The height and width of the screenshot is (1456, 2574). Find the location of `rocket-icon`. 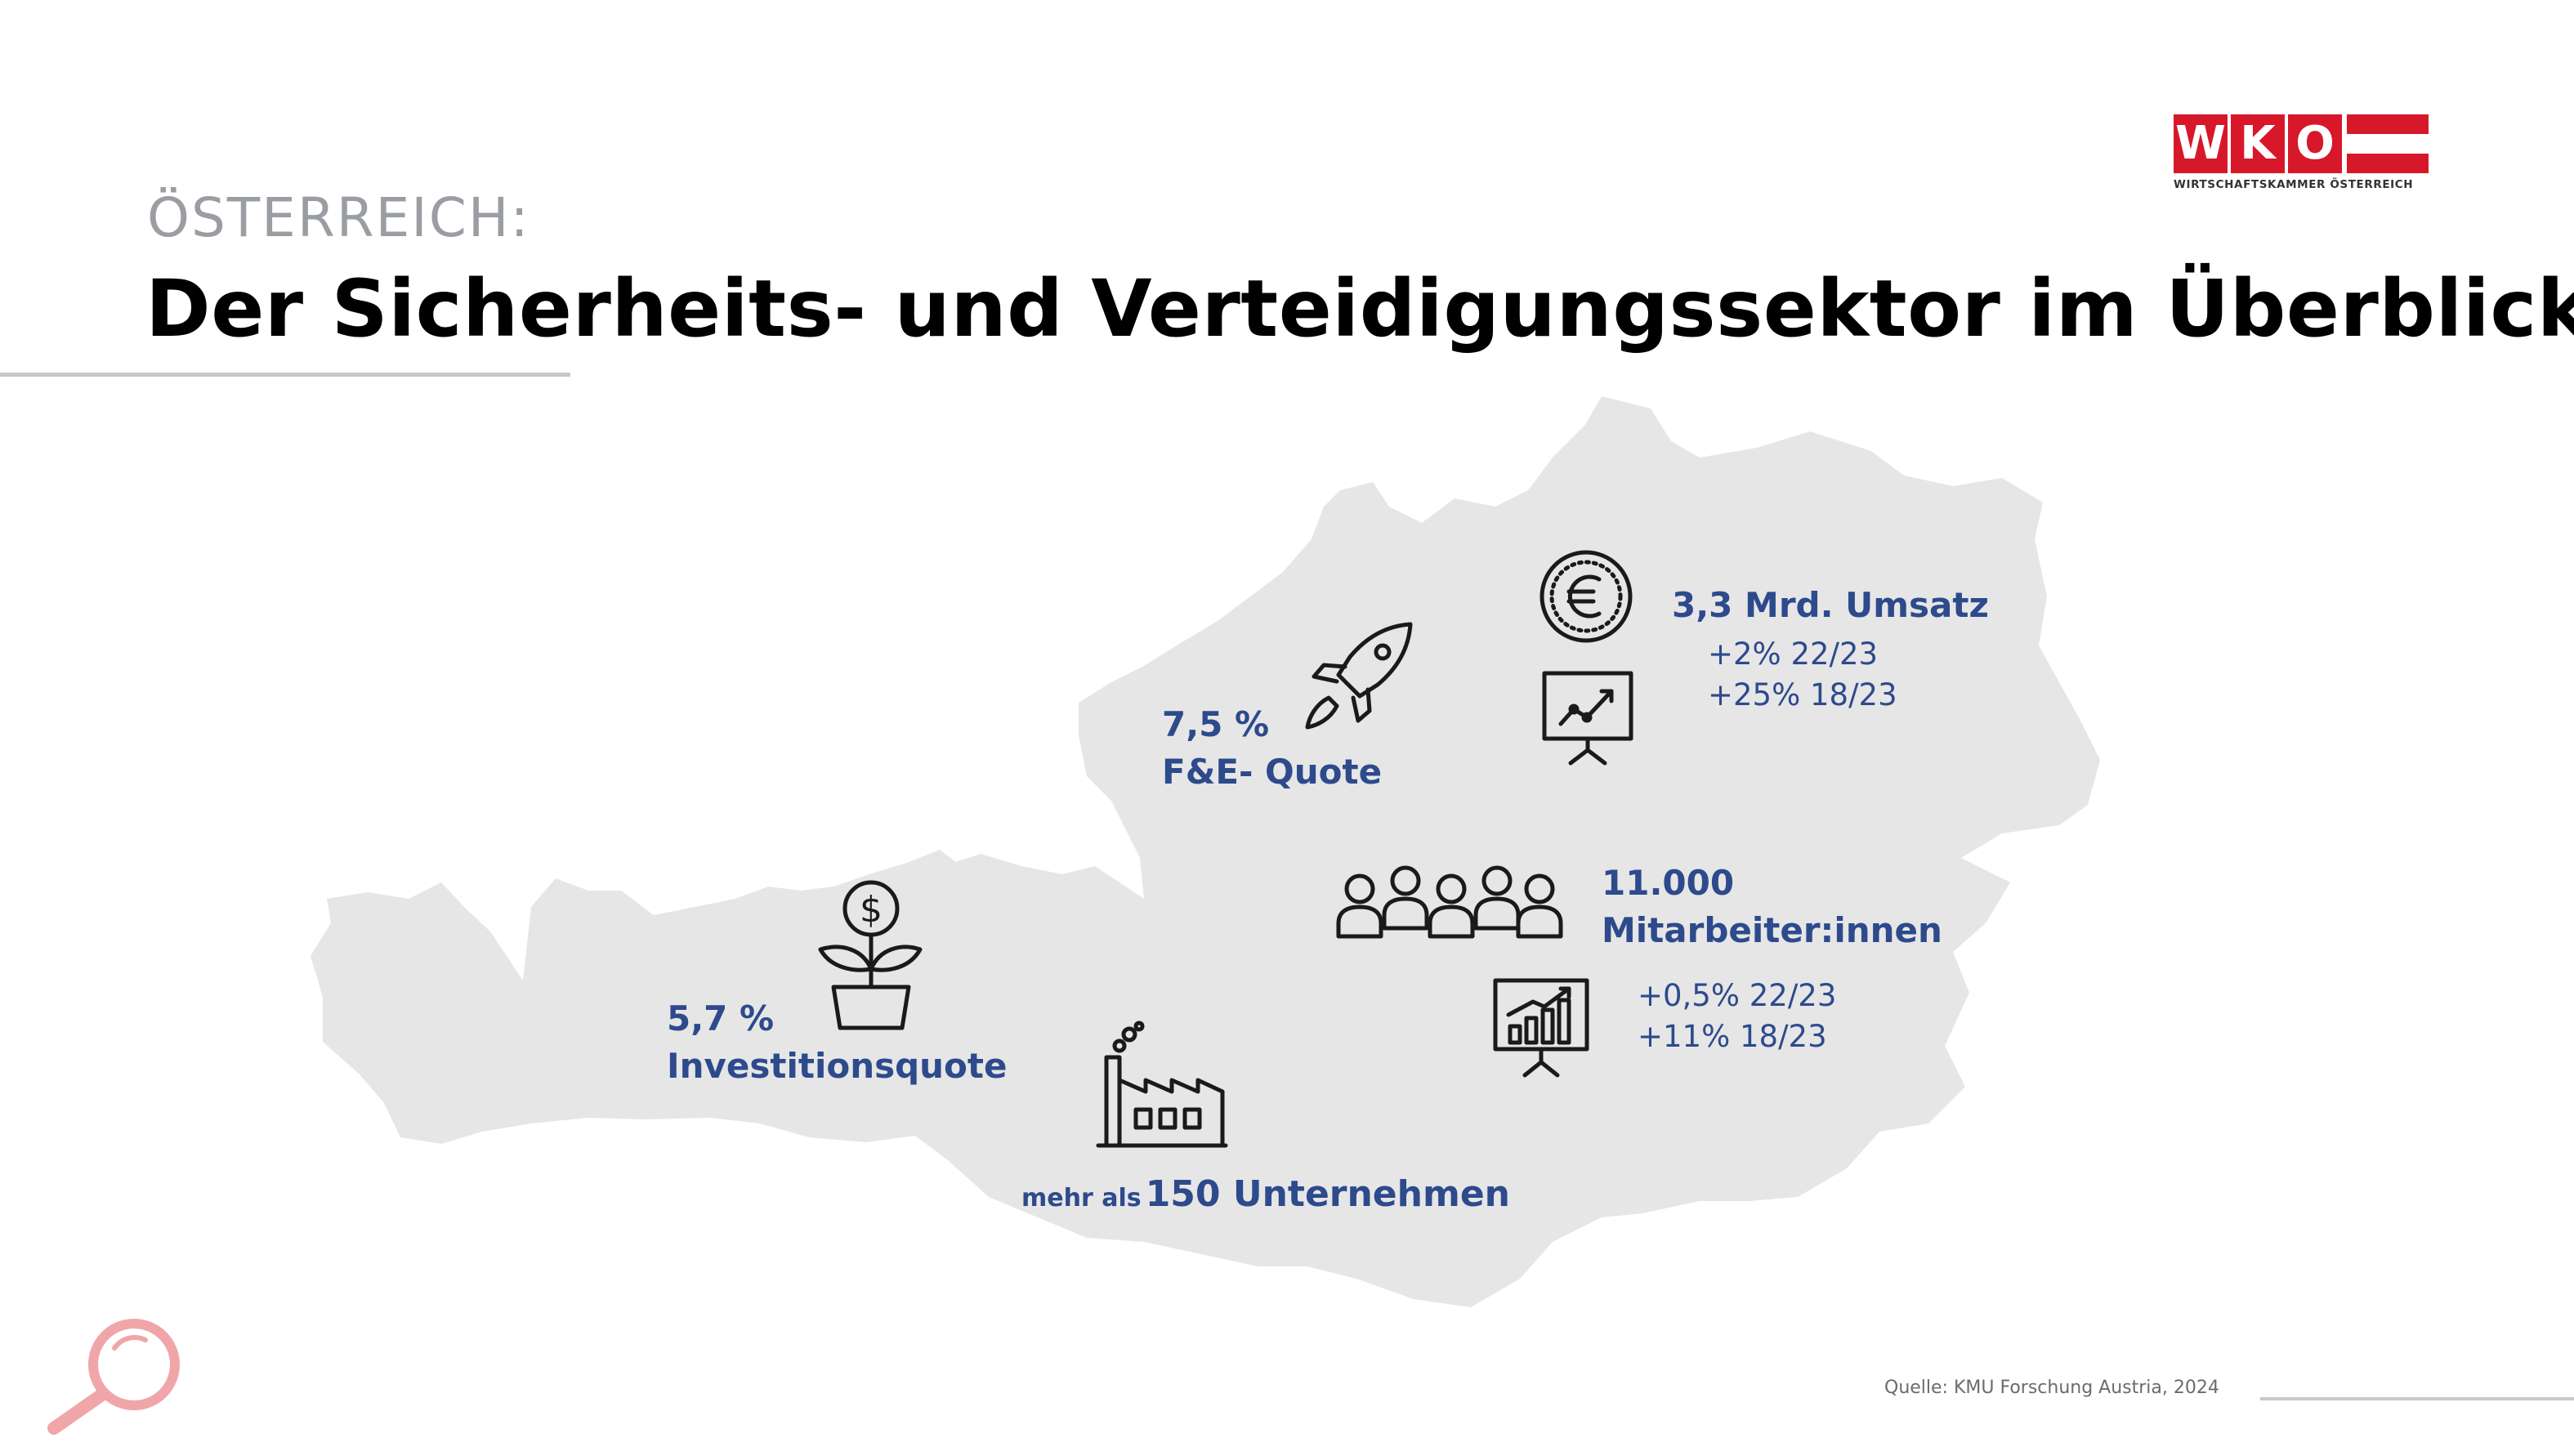

rocket-icon is located at coordinates (1359, 676).